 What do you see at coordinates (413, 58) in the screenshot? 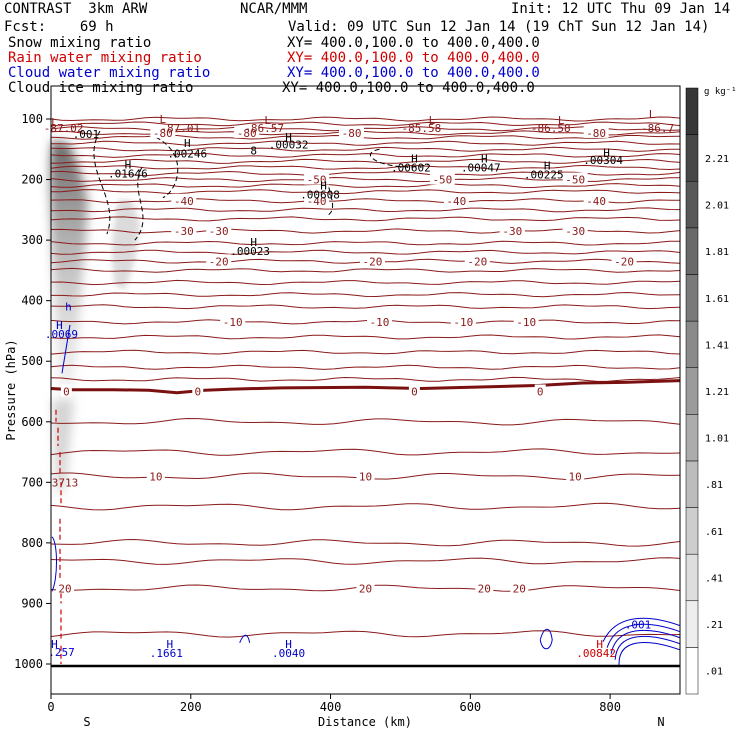
I see `field-rain-xy: XY= 400.0,100.0 to 400.0,400.0` at bounding box center [413, 58].